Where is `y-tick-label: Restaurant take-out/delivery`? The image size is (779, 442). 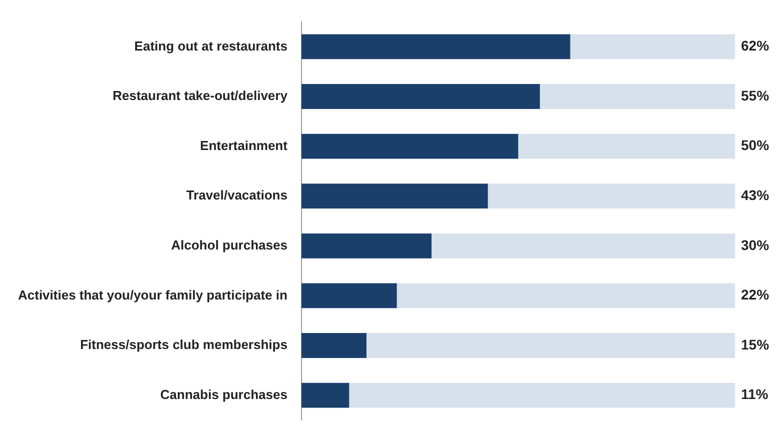
y-tick-label: Restaurant take-out/delivery is located at coordinates (200, 96).